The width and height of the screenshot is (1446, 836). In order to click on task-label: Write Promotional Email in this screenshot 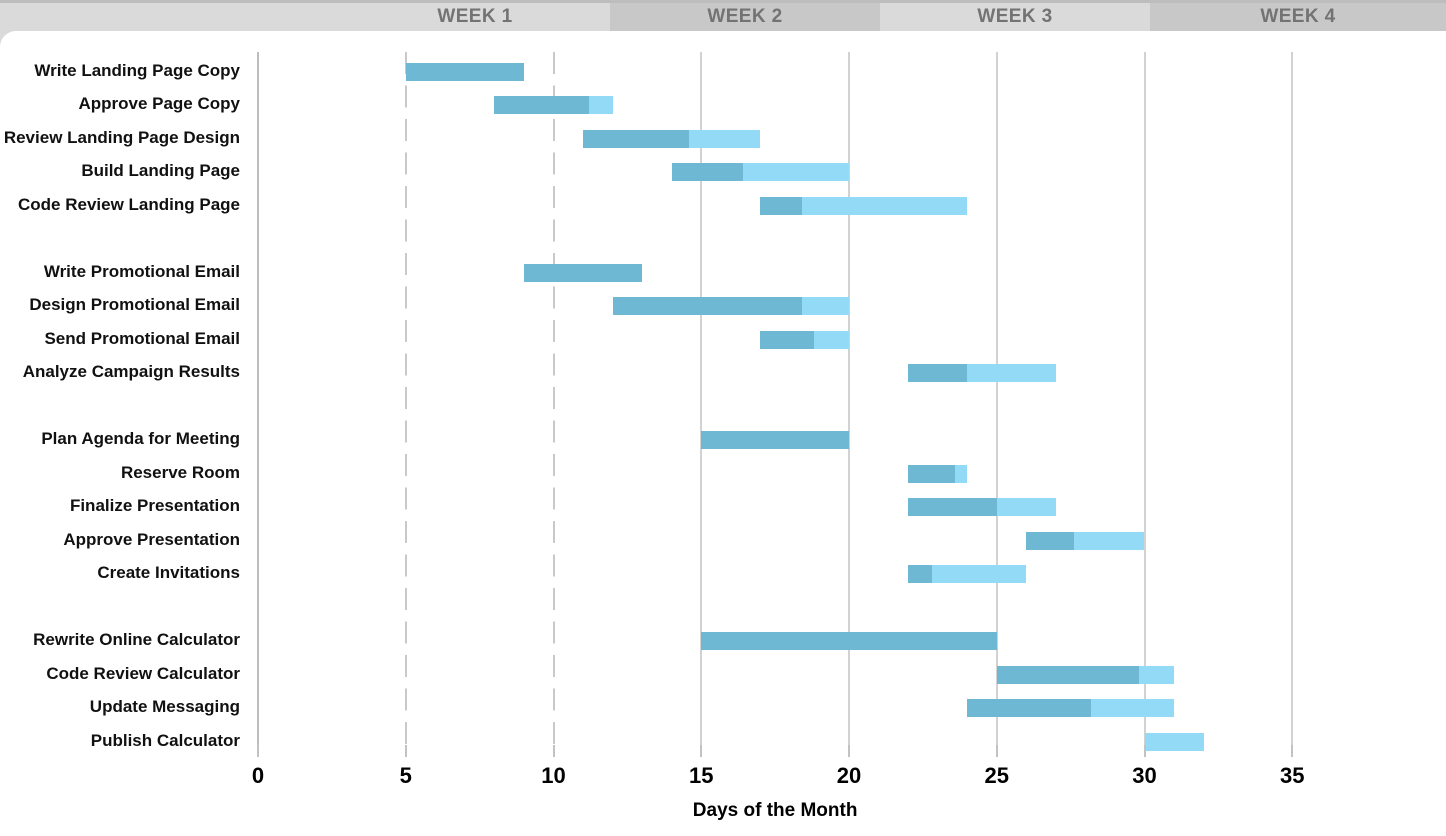, I will do `click(141, 271)`.